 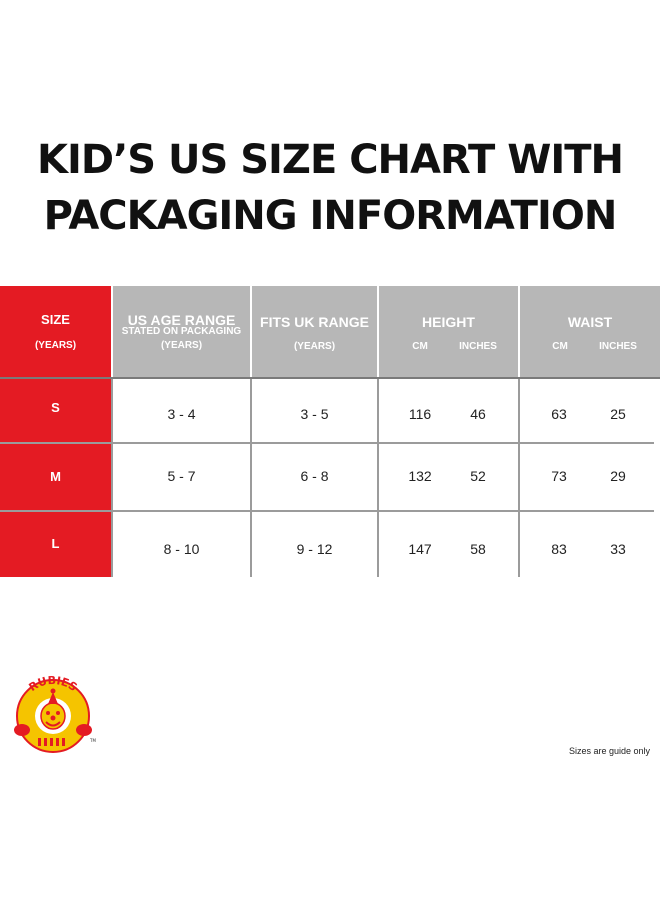 What do you see at coordinates (618, 549) in the screenshot?
I see `waist-inches-value: 33` at bounding box center [618, 549].